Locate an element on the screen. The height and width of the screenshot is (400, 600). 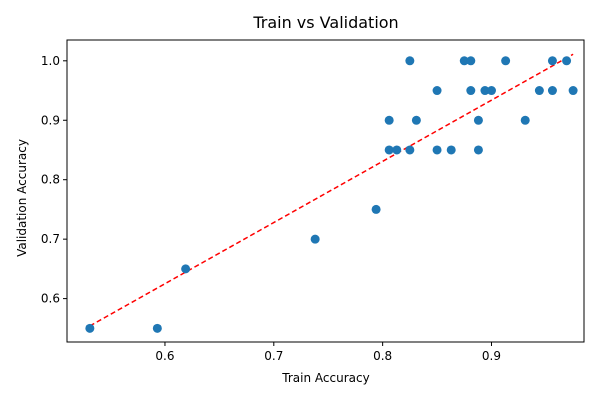
x-tick-label: 0.8 is located at coordinates (382, 356).